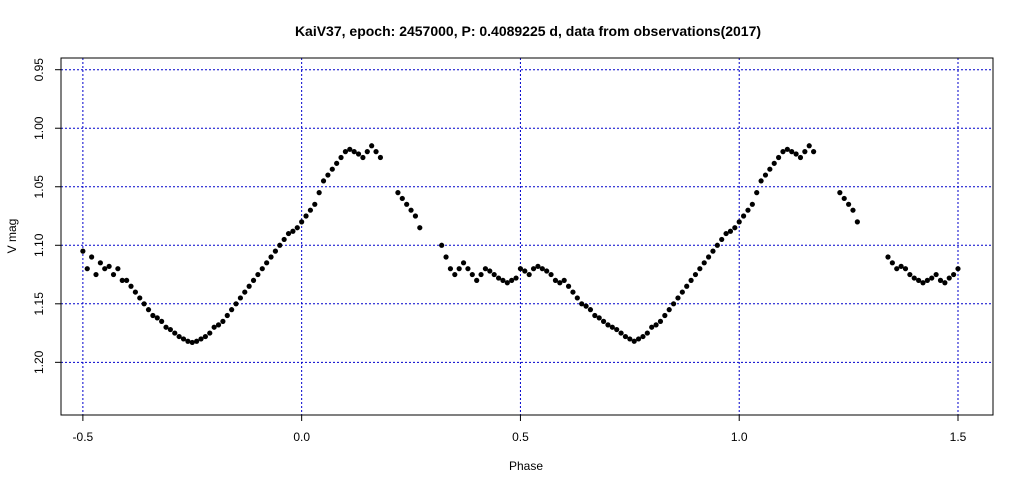  What do you see at coordinates (39, 187) in the screenshot?
I see `y-tick-label: 1.05` at bounding box center [39, 187].